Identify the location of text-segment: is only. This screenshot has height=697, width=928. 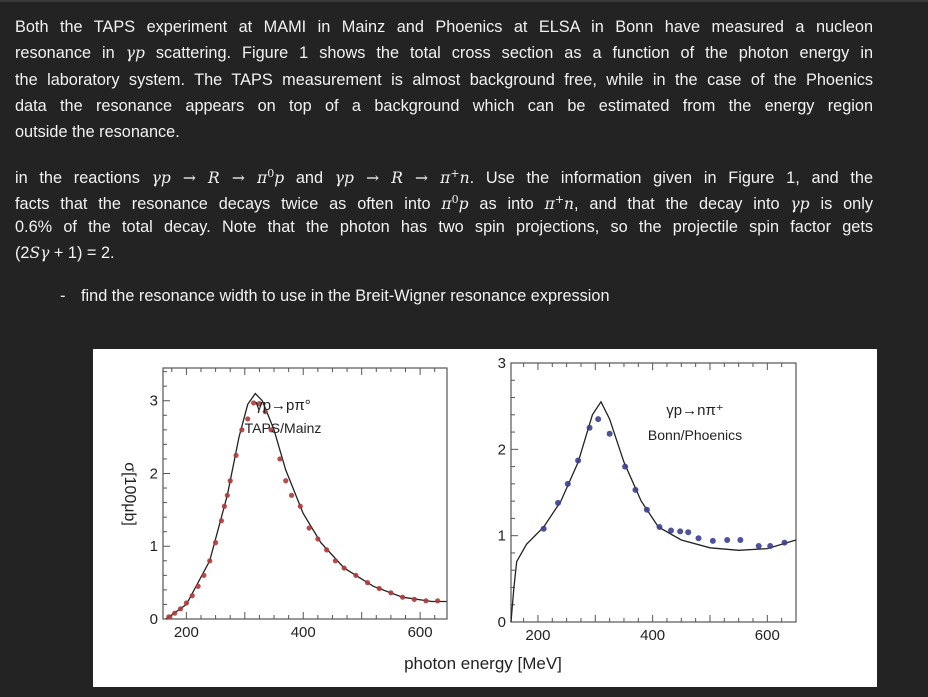
(841, 204).